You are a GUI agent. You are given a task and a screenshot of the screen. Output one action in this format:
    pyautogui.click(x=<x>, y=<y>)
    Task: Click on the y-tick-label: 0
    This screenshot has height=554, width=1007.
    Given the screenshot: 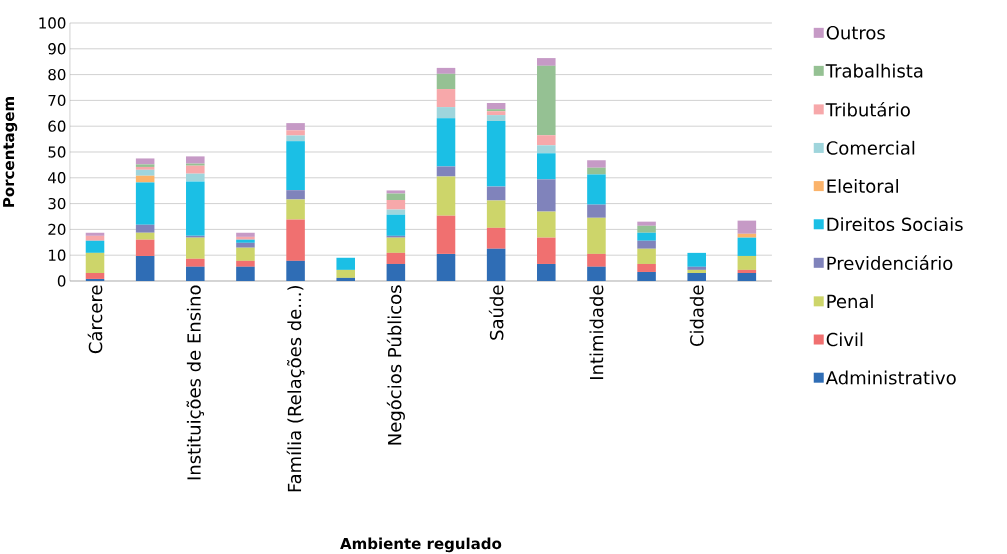 What is the action you would take?
    pyautogui.click(x=61, y=281)
    